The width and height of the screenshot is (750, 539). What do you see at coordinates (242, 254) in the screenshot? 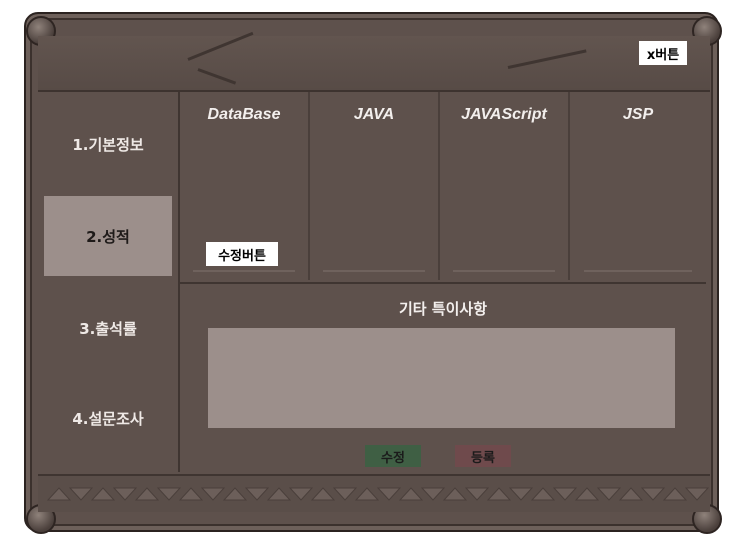
I see `edit-grades-button: 수정버튼` at bounding box center [242, 254].